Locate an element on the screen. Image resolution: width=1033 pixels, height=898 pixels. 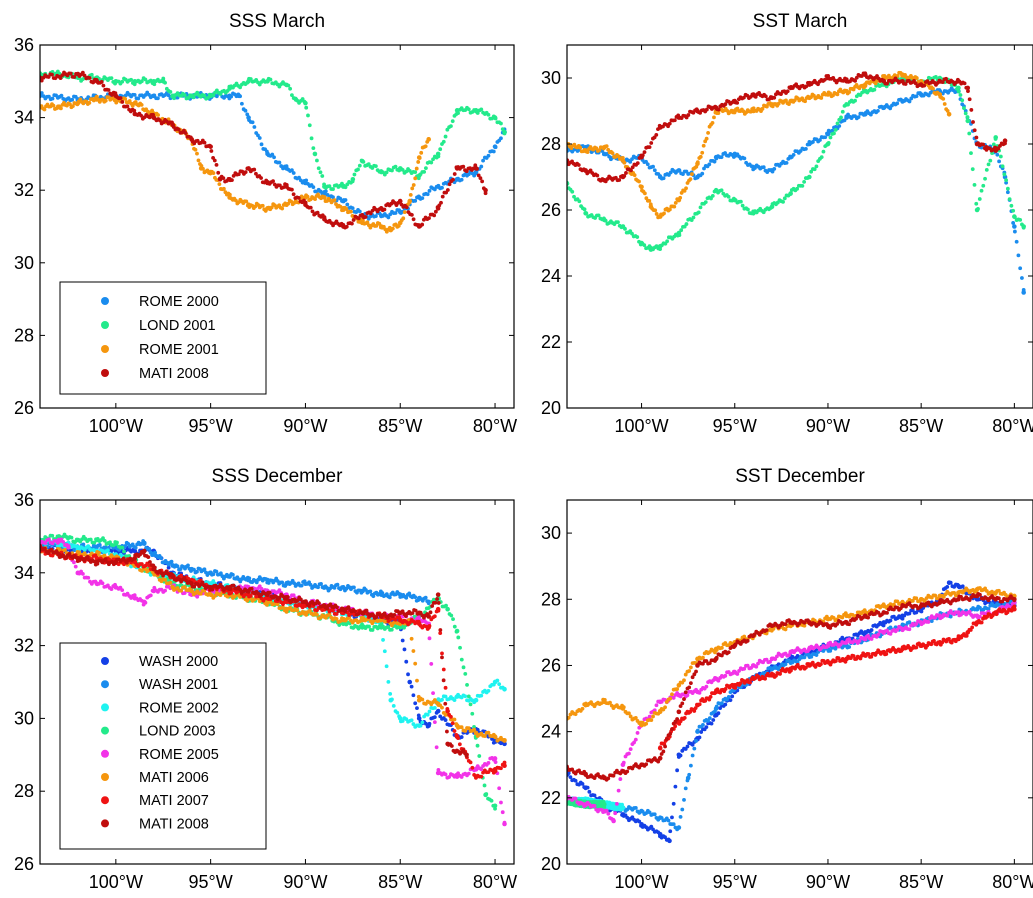
y-tick-label: 34 is located at coordinates (24, 573).